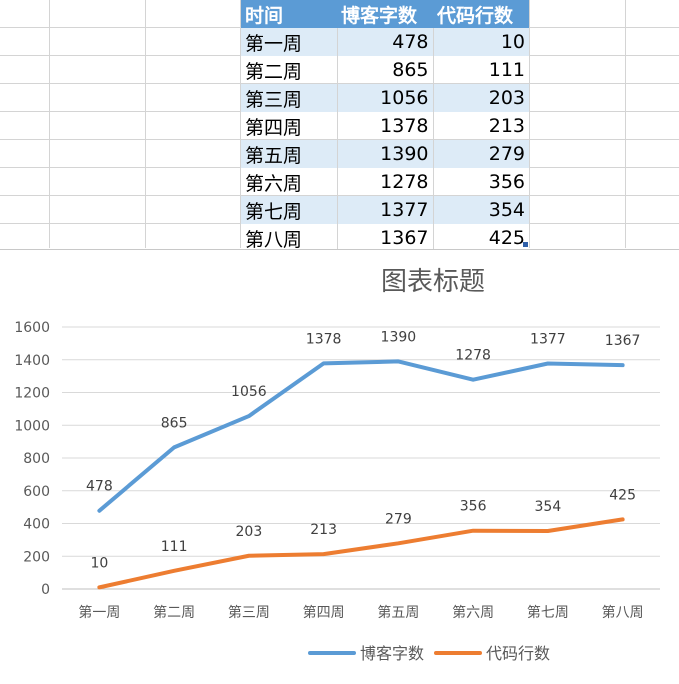 The width and height of the screenshot is (679, 684). I want to click on chart-title: 图表标题, so click(432, 282).